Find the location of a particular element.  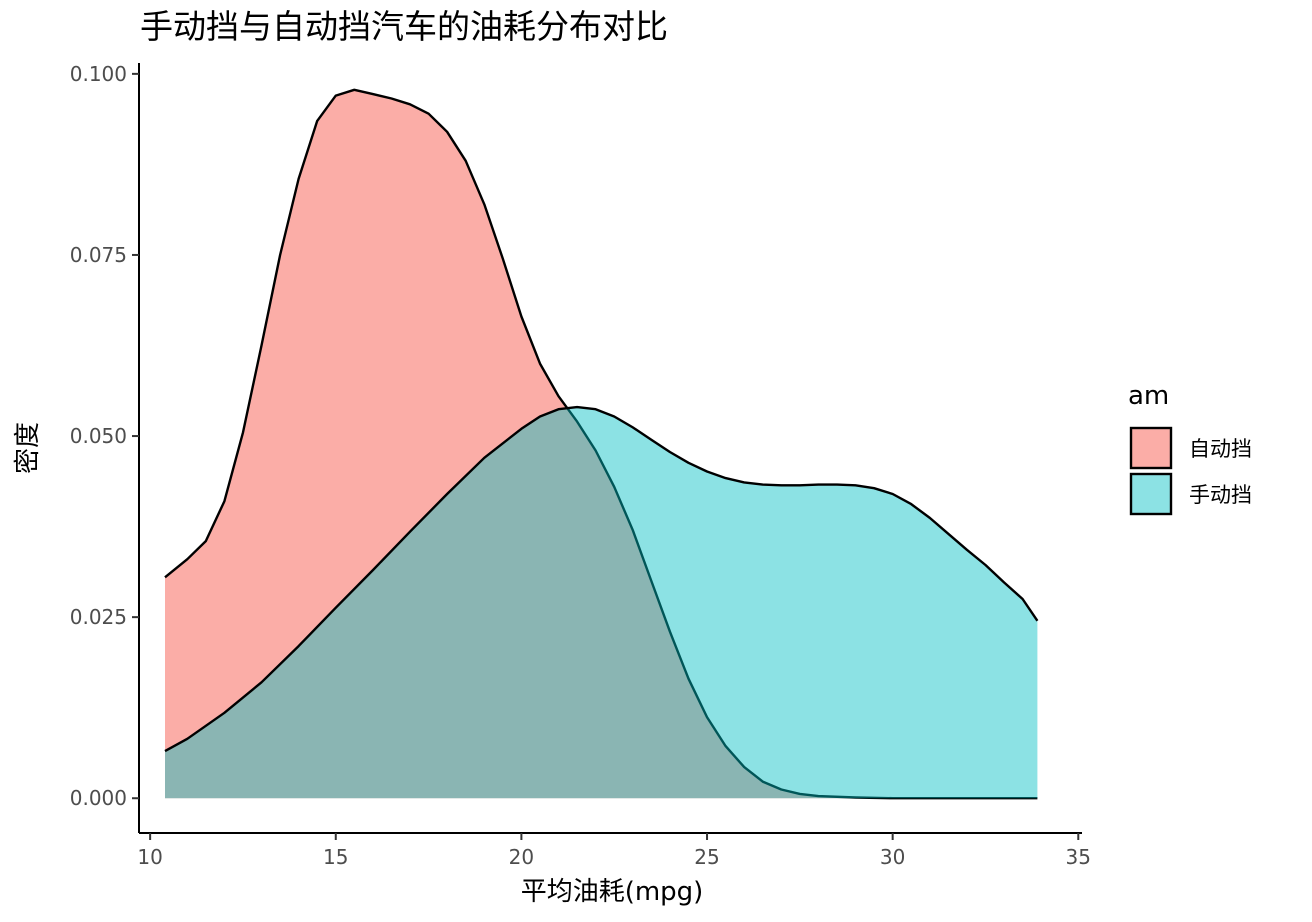

legend-label-series-1: 手动挡 is located at coordinates (1220, 495).